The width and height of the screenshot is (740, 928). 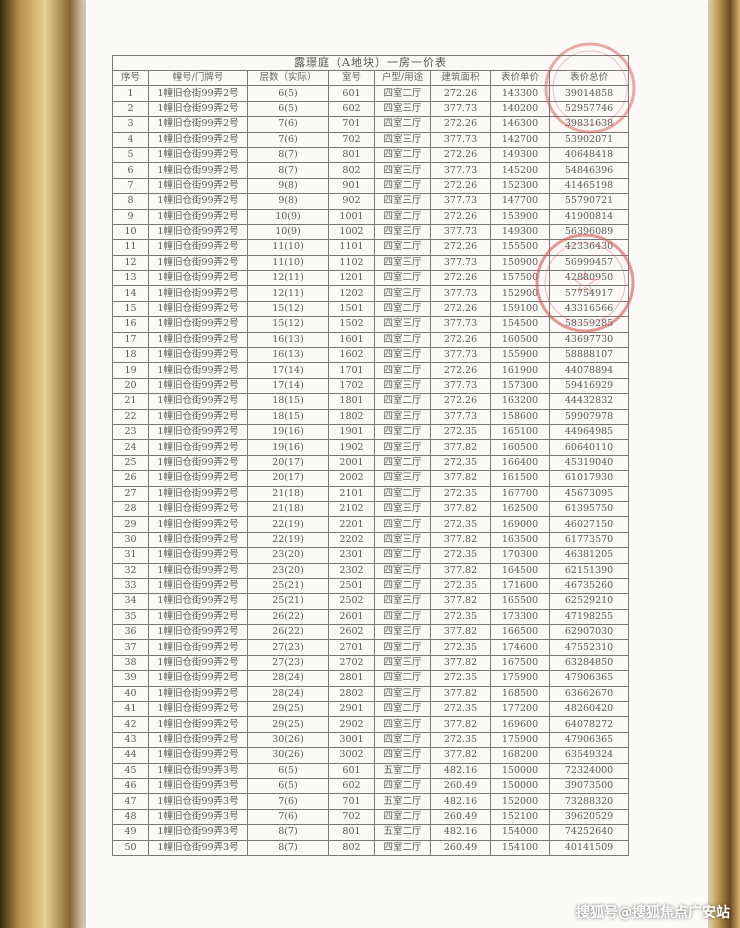 I want to click on total-price: 46381205, so click(x=589, y=555).